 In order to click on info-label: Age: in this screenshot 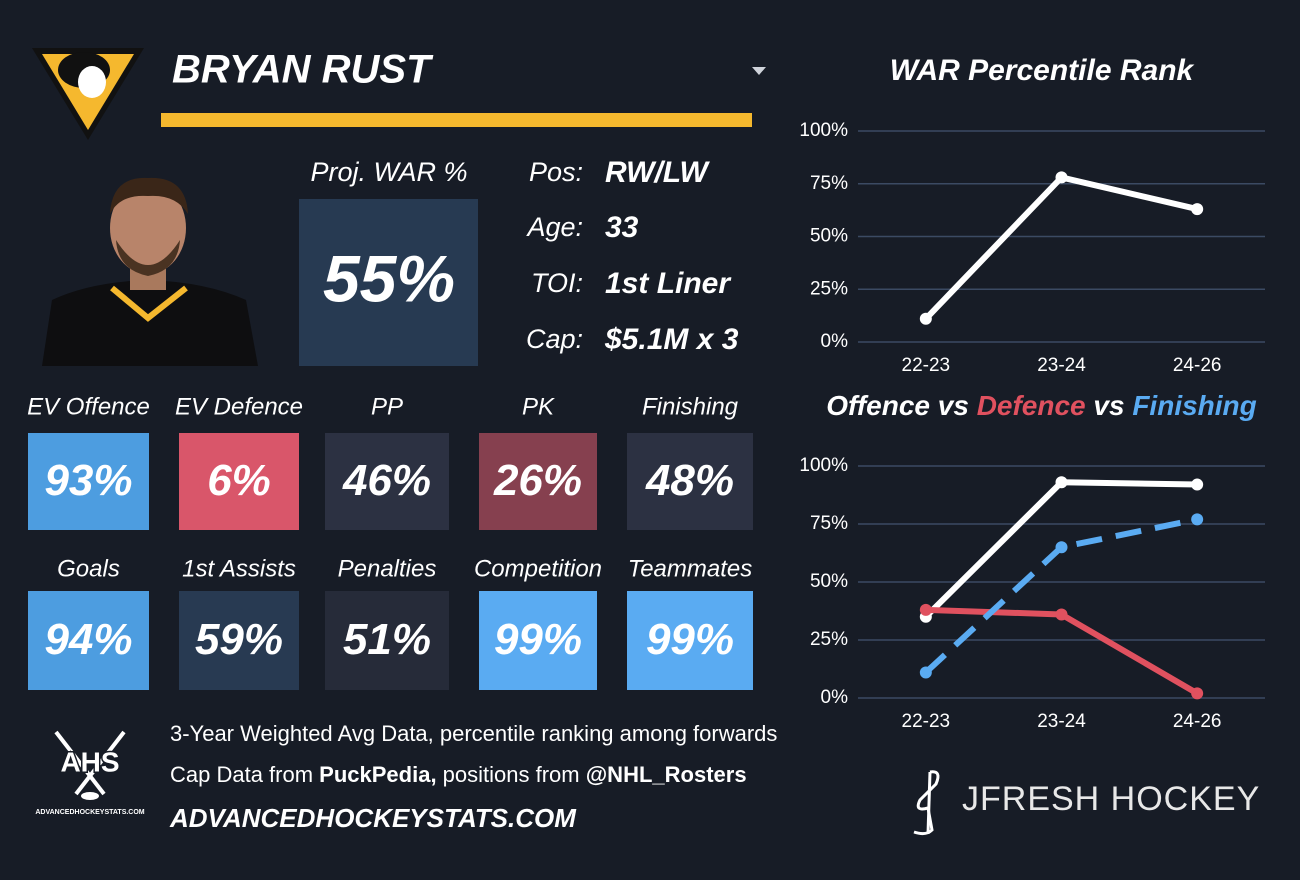, I will do `click(554, 227)`.